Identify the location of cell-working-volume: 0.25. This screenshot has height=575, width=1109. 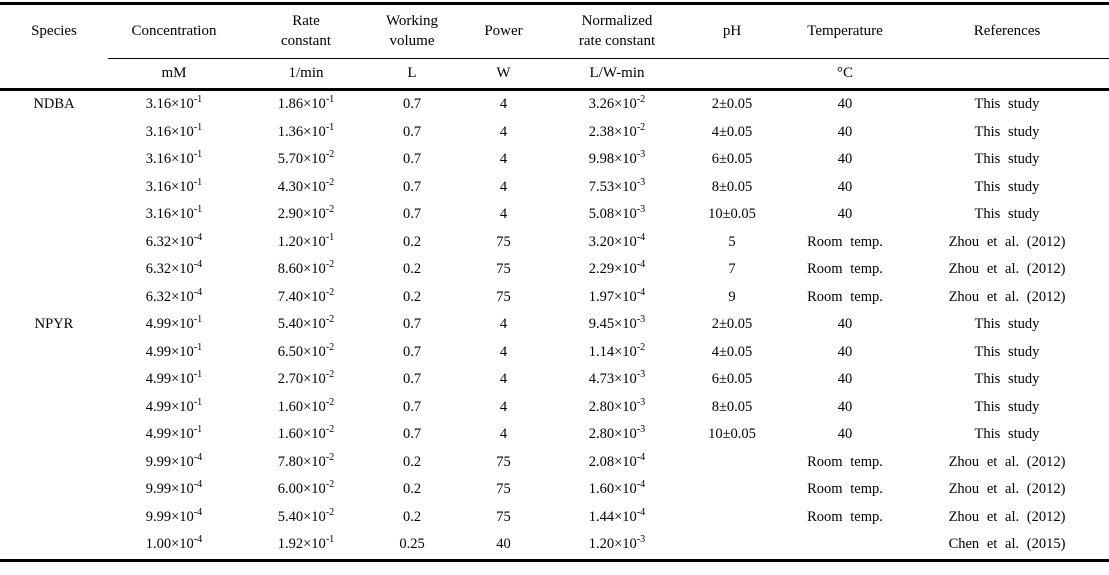
(412, 544).